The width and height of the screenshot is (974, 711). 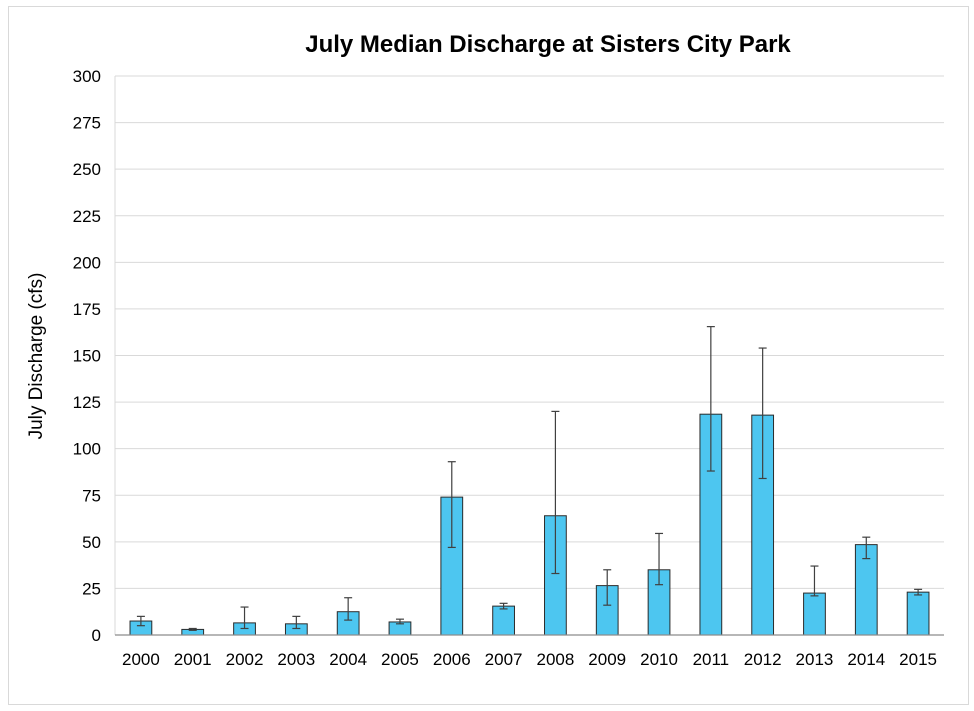 I want to click on x-tick-label: 2012, so click(x=763, y=659).